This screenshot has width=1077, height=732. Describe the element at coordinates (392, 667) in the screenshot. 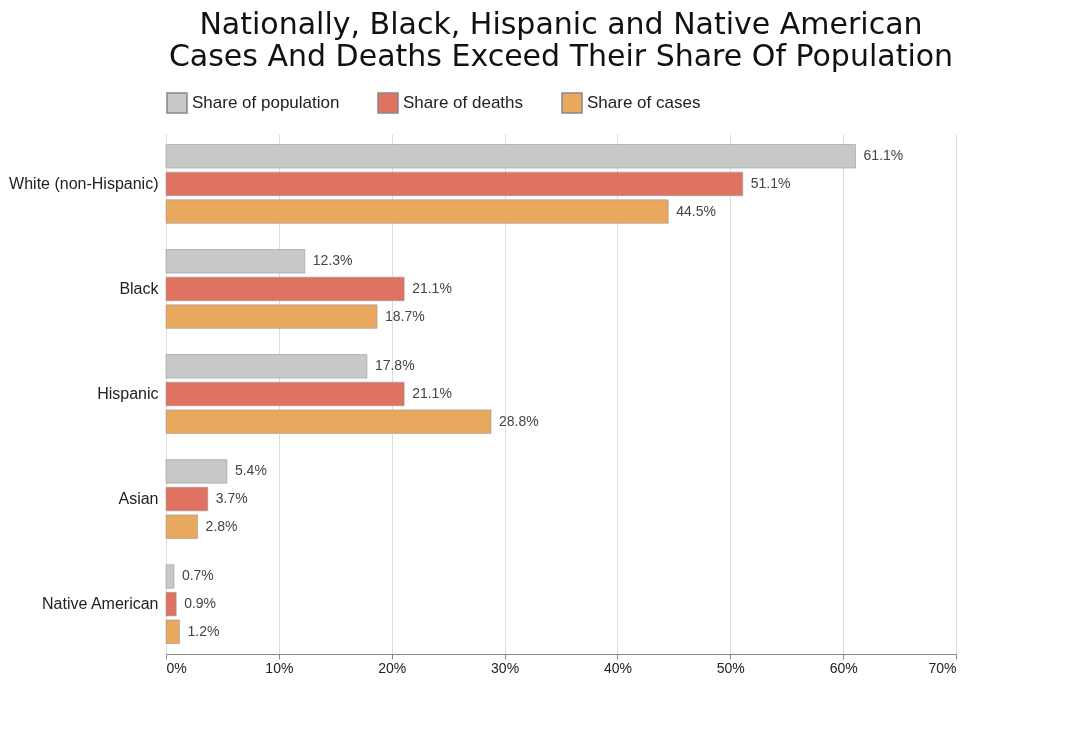

I see `x-tick-label: 20%` at that location.